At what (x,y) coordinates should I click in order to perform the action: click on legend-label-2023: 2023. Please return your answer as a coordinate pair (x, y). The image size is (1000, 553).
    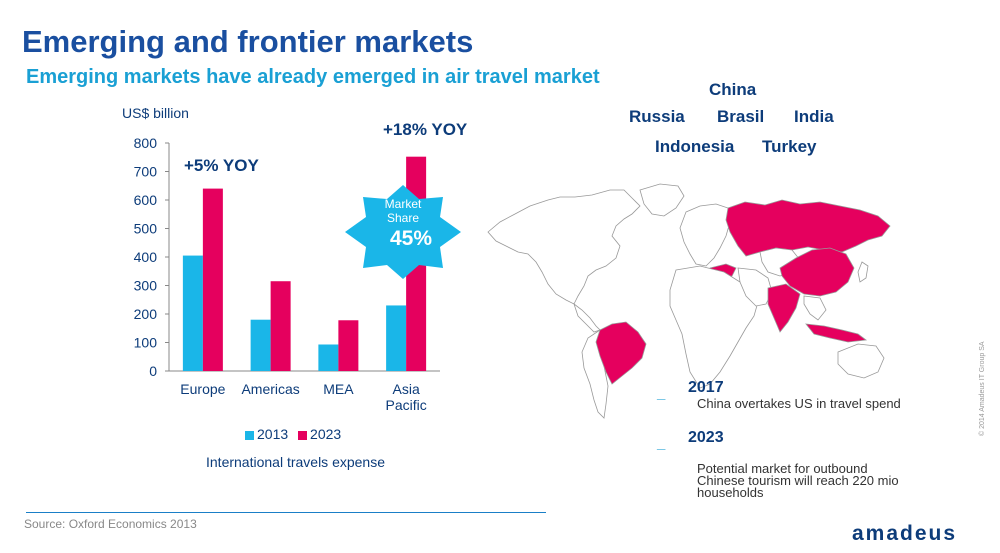
    Looking at the image, I should click on (326, 434).